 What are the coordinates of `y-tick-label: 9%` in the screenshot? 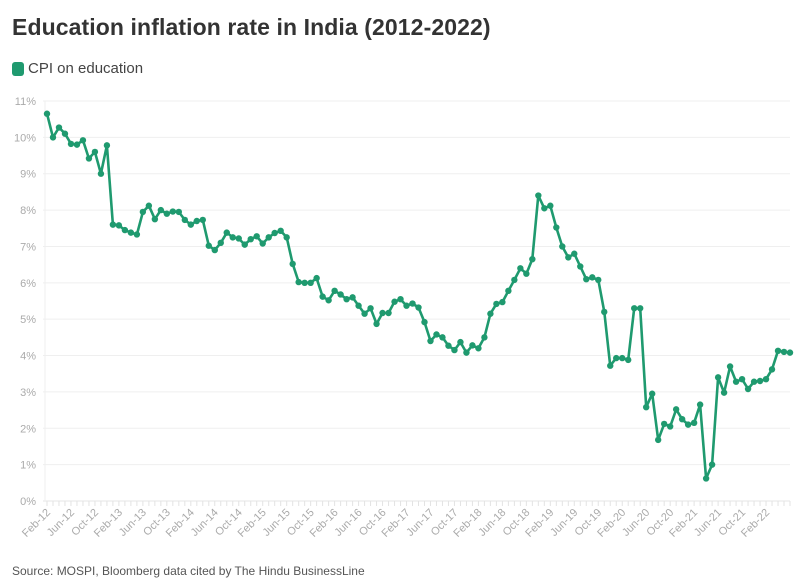 It's located at (28, 175).